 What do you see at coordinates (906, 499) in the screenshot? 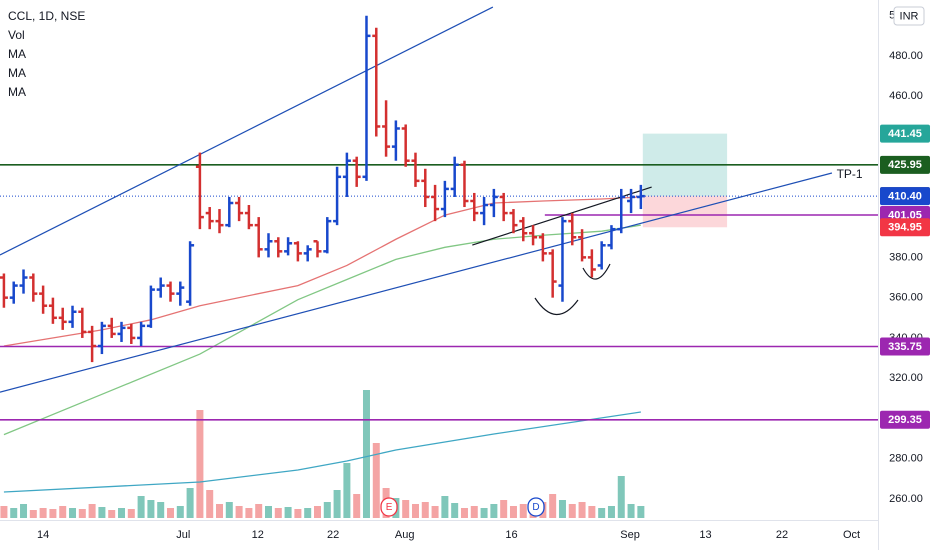
I see `y-tick-label: 260.00` at bounding box center [906, 499].